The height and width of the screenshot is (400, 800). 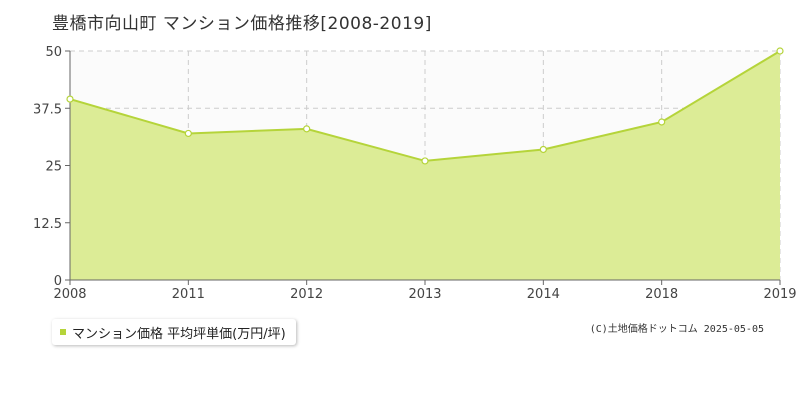 I want to click on legend-label: マンション価格 平均坪単価(万円/坪), so click(x=179, y=334).